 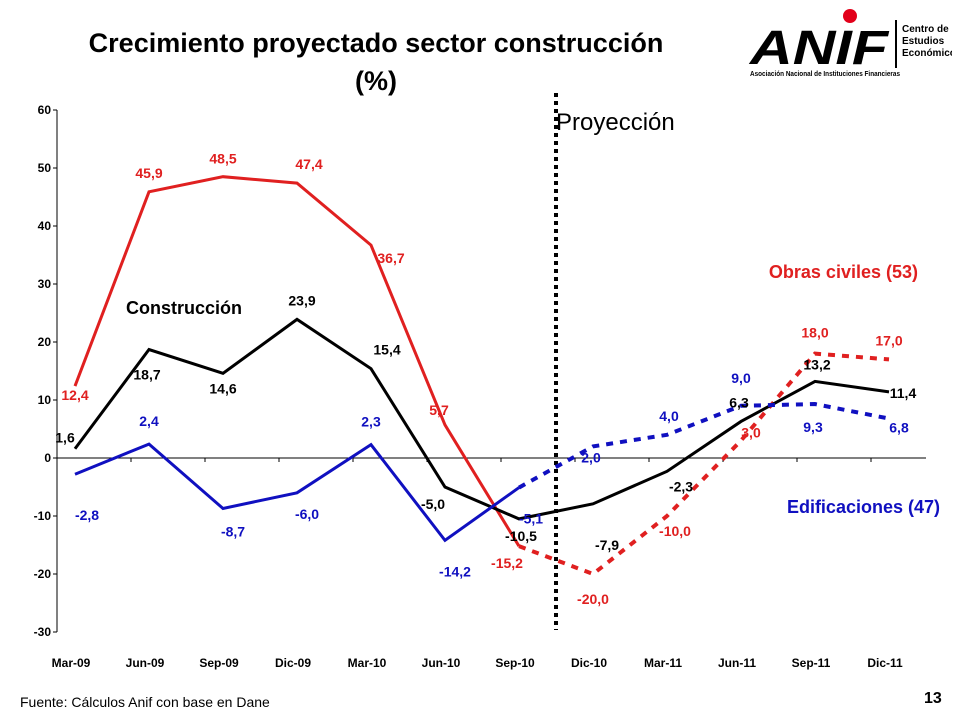 I want to click on projection-label: Proyección, so click(x=615, y=122).